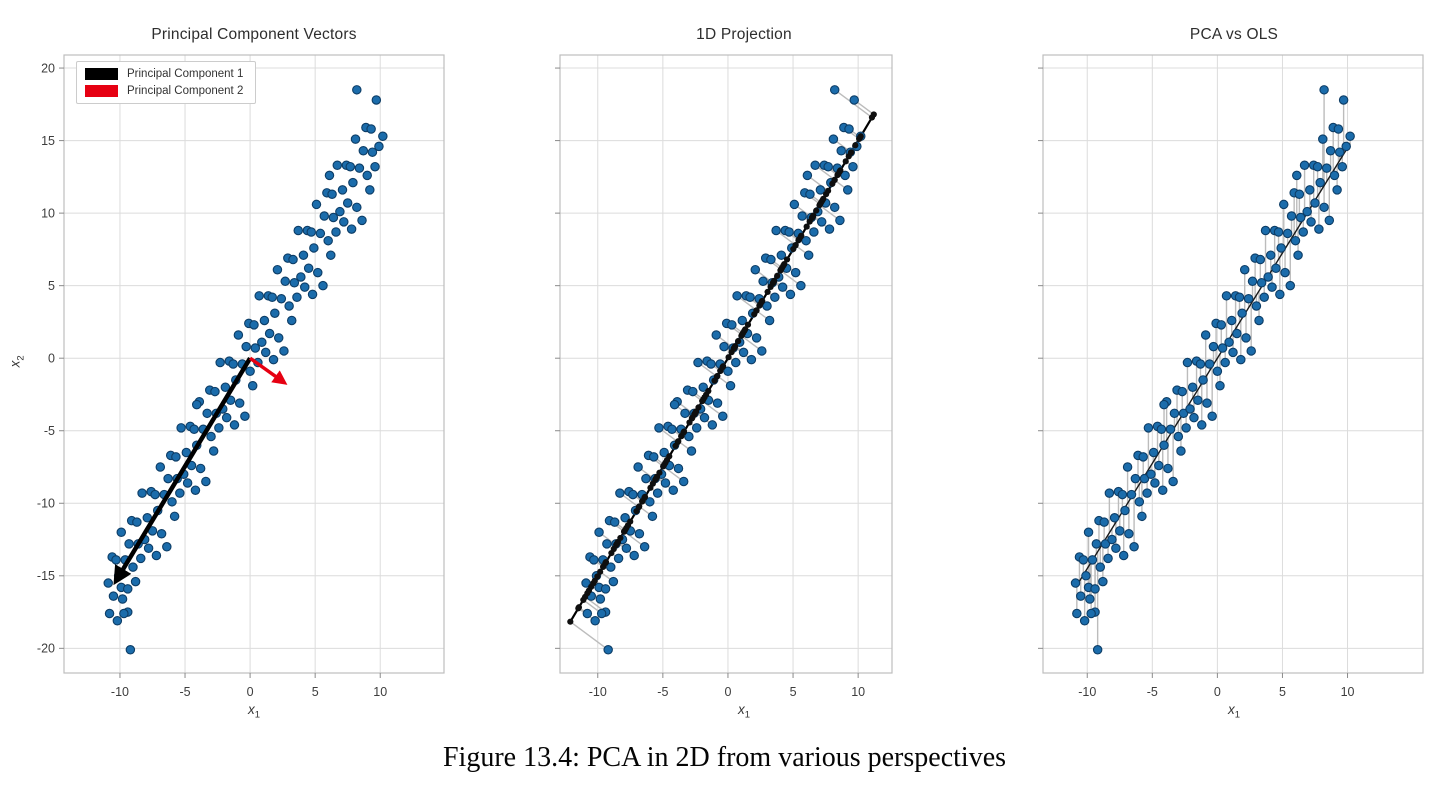 Image resolution: width=1449 pixels, height=792 pixels. I want to click on panel-title-pc-vectors: Principal Component Vectors, so click(254, 34).